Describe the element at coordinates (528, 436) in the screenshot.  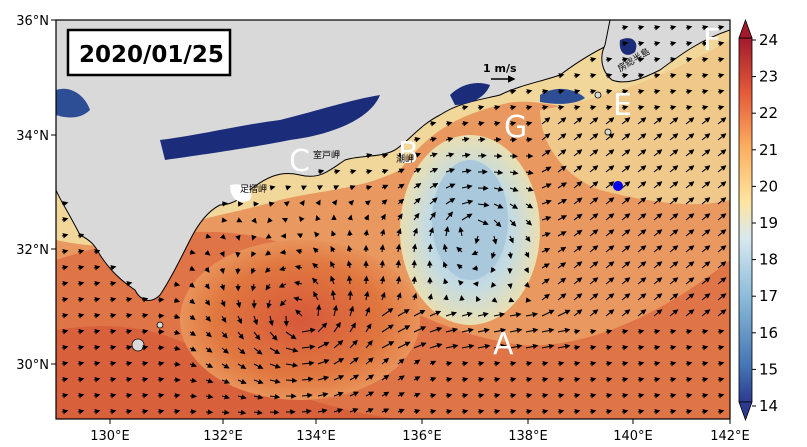
I see `x-tick-label: 138°E` at that location.